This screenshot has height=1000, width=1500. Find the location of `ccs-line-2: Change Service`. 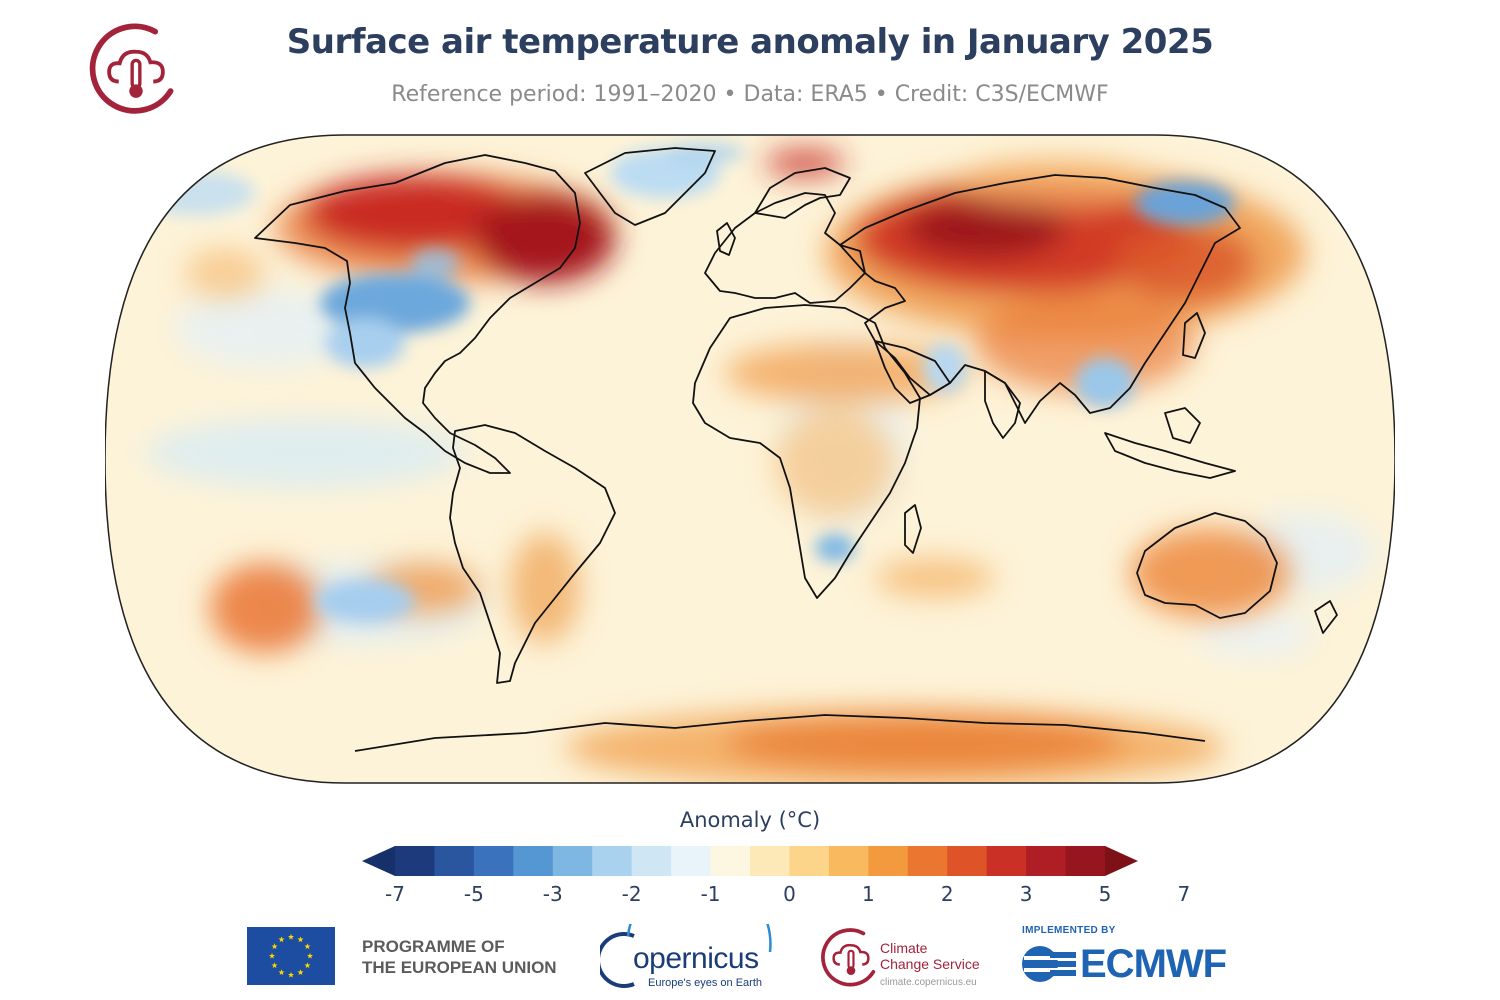

ccs-line-2: Change Service is located at coordinates (930, 964).